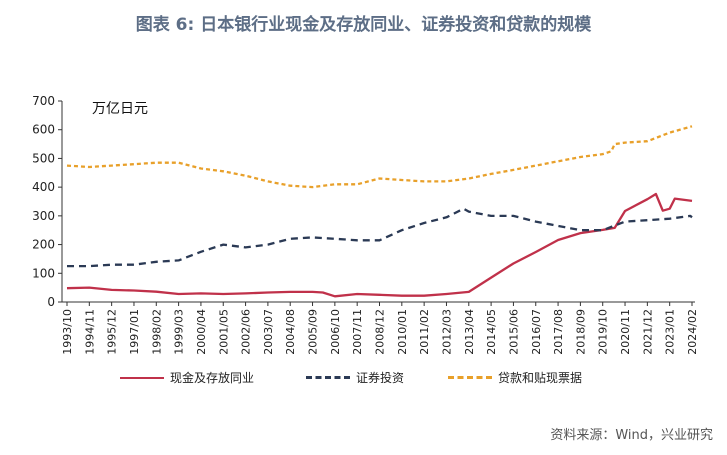 The image size is (727, 455). What do you see at coordinates (631, 435) in the screenshot?
I see `source-note: 资料来源：Wind，兴业研究` at bounding box center [631, 435].